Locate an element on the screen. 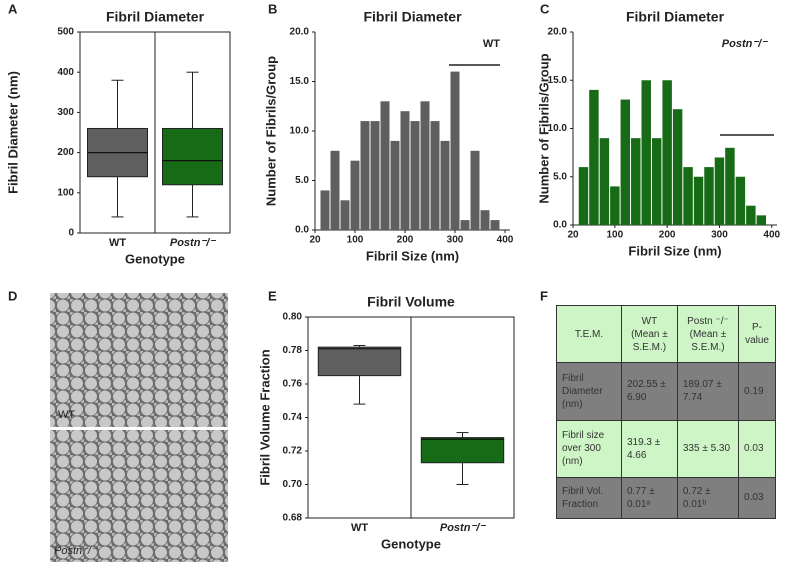 The height and width of the screenshot is (562, 787). y-axis-title: Fibril Diameter (nm) is located at coordinates (12, 132).